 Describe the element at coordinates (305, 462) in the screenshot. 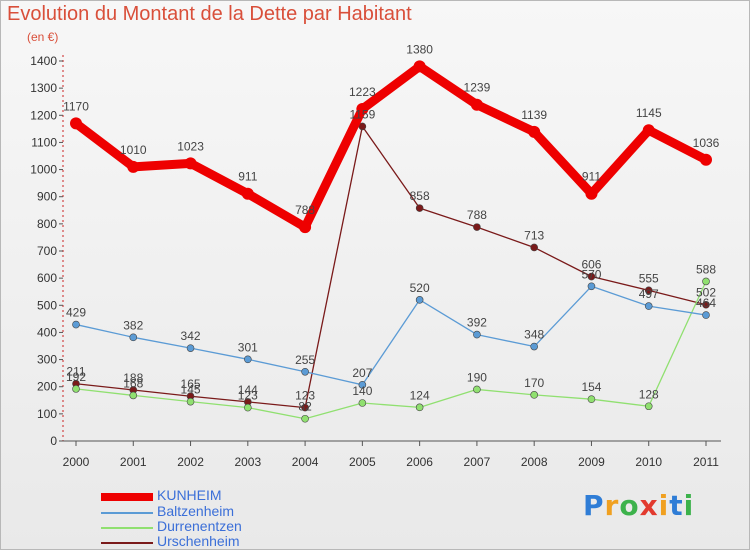

I see `x-tick-label-4: 2004` at that location.